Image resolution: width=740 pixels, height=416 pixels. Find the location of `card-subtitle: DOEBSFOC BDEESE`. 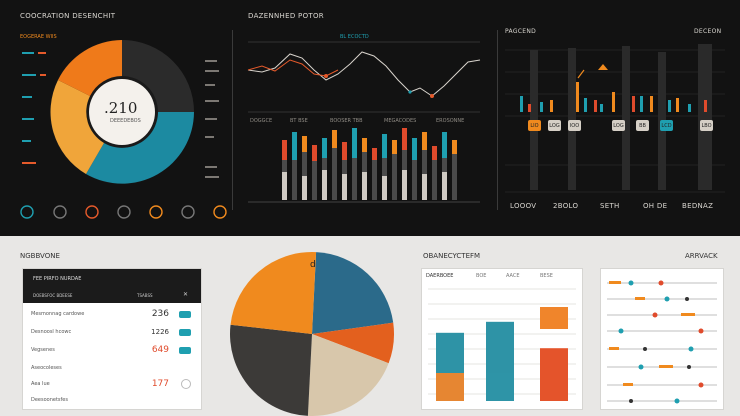

card-subtitle: DOEBSFOC BDEESE is located at coordinates (53, 295).